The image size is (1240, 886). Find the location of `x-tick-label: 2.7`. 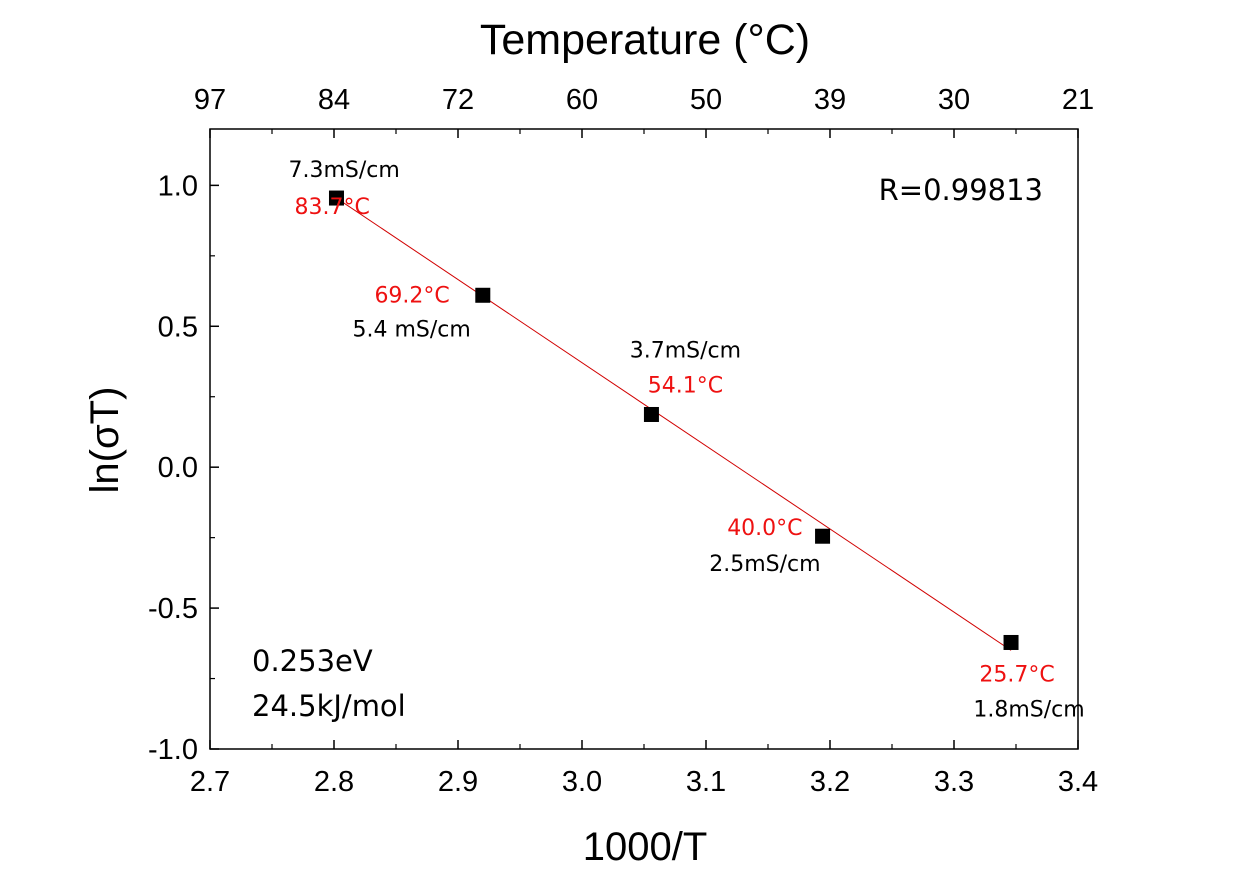

x-tick-label: 2.7 is located at coordinates (210, 782).